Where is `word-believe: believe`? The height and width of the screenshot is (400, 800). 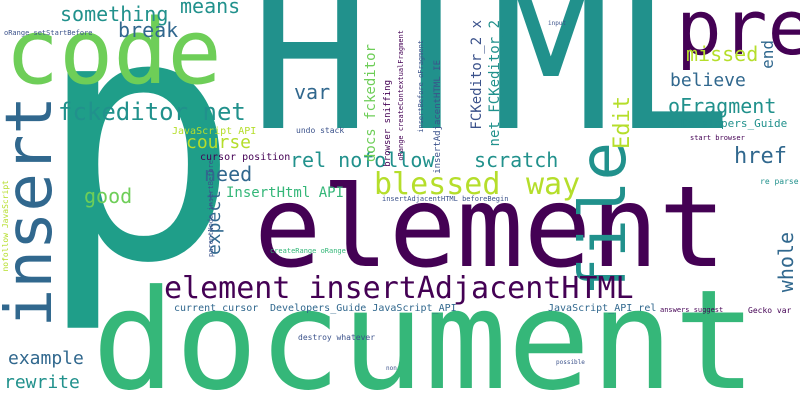 word-believe: believe is located at coordinates (708, 81).